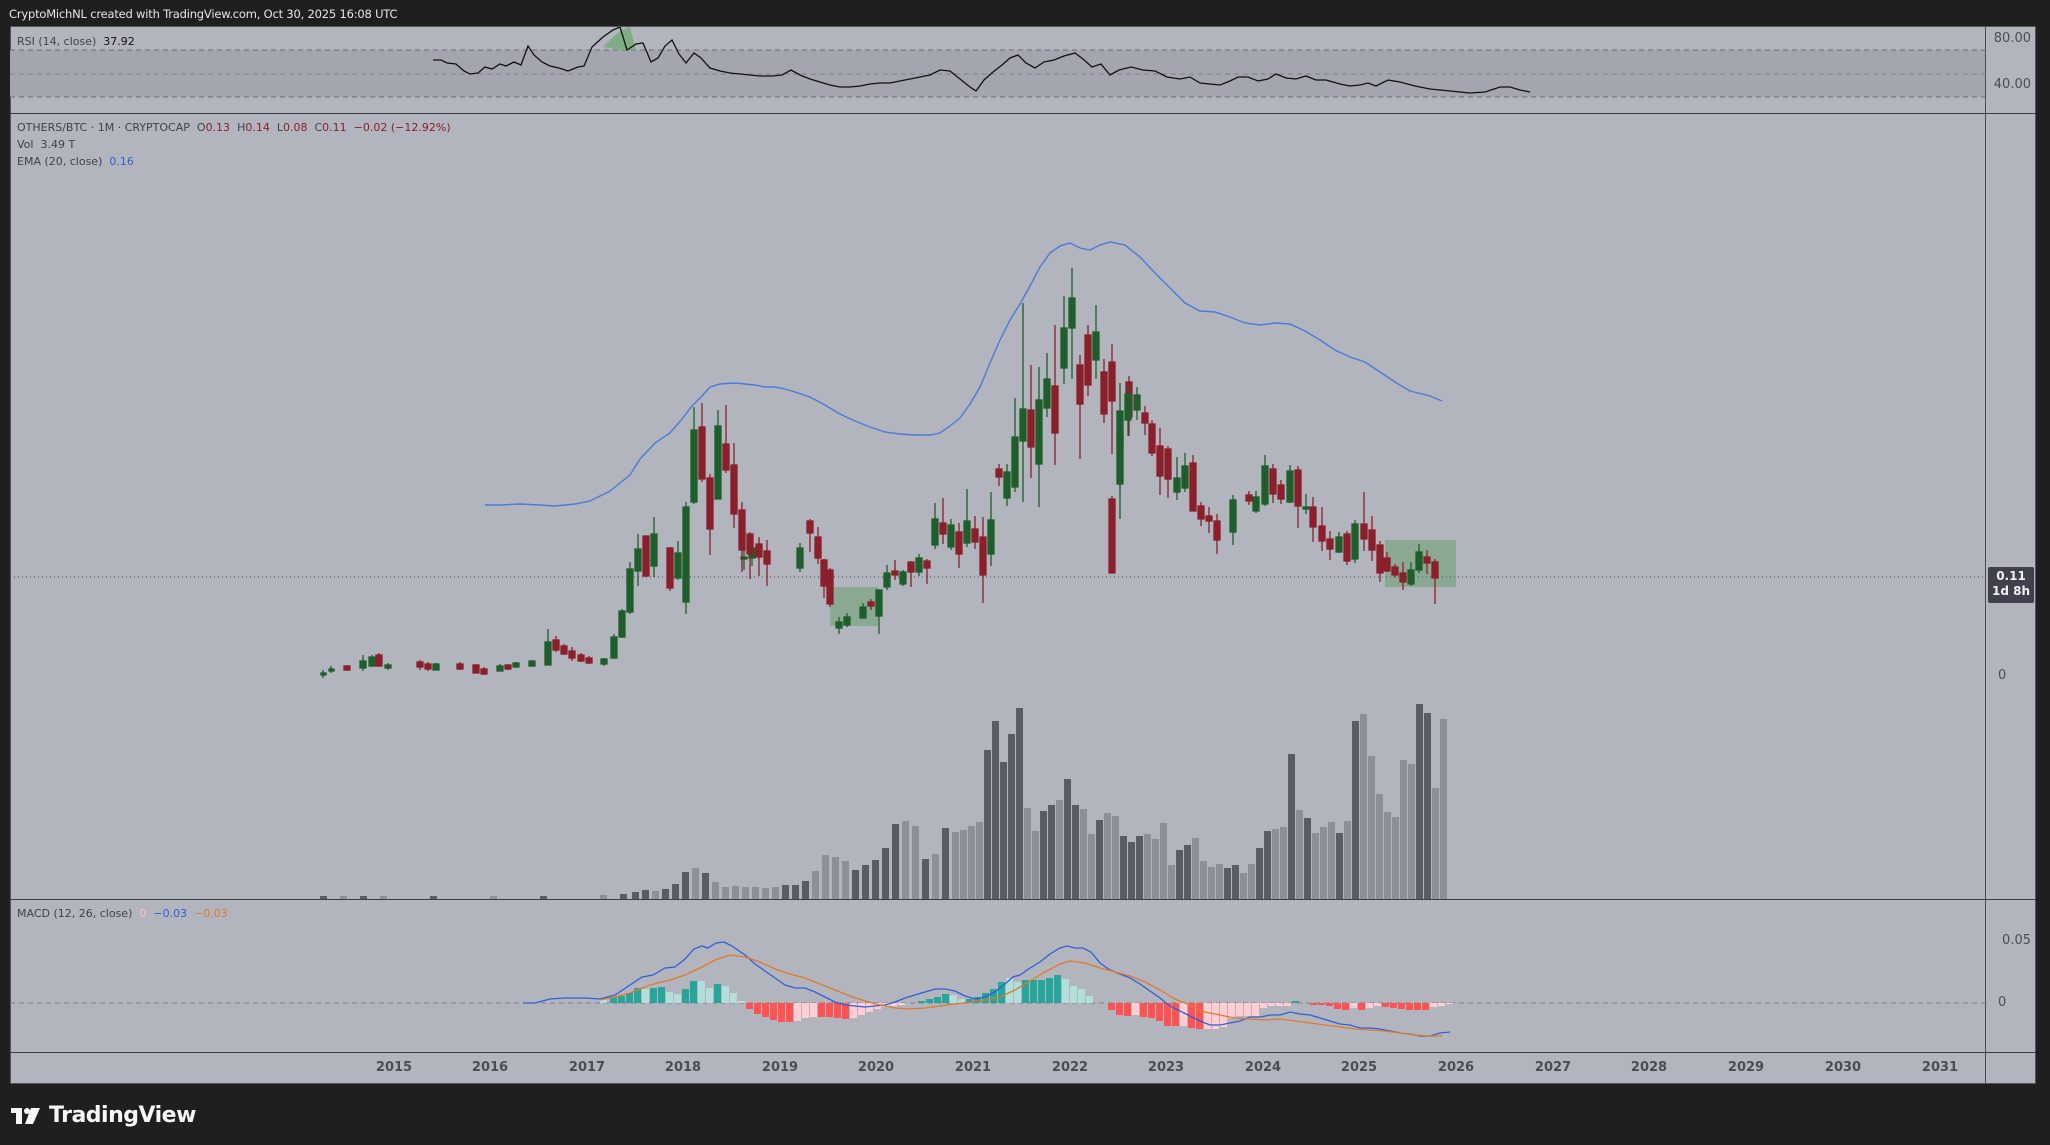  I want to click on macd-hist-value: 0, so click(143, 913).